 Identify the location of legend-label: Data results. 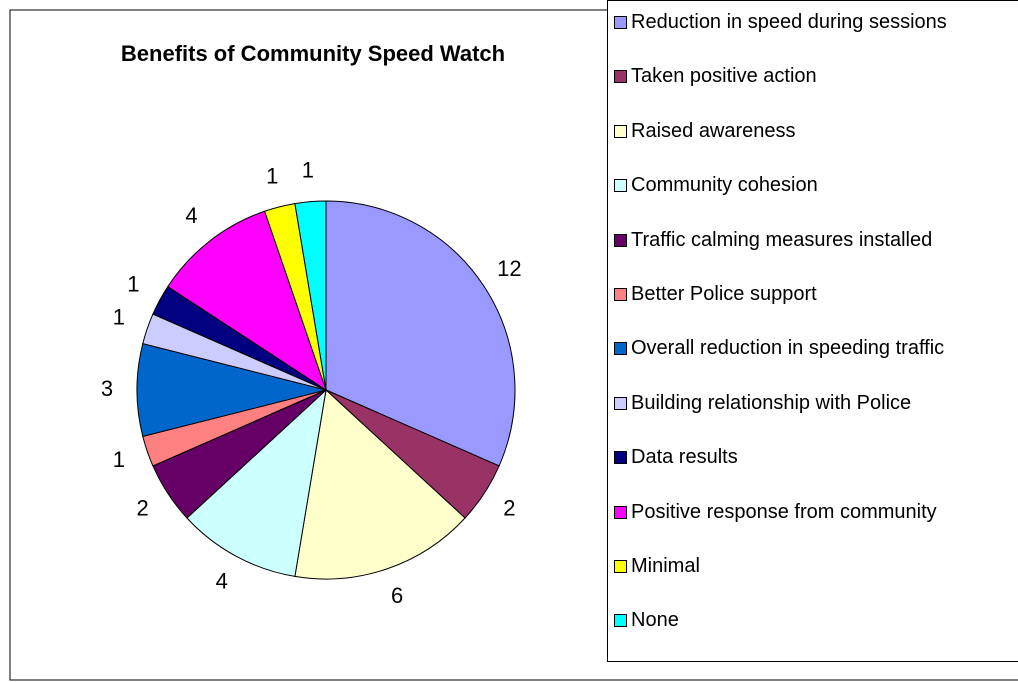
(684, 457).